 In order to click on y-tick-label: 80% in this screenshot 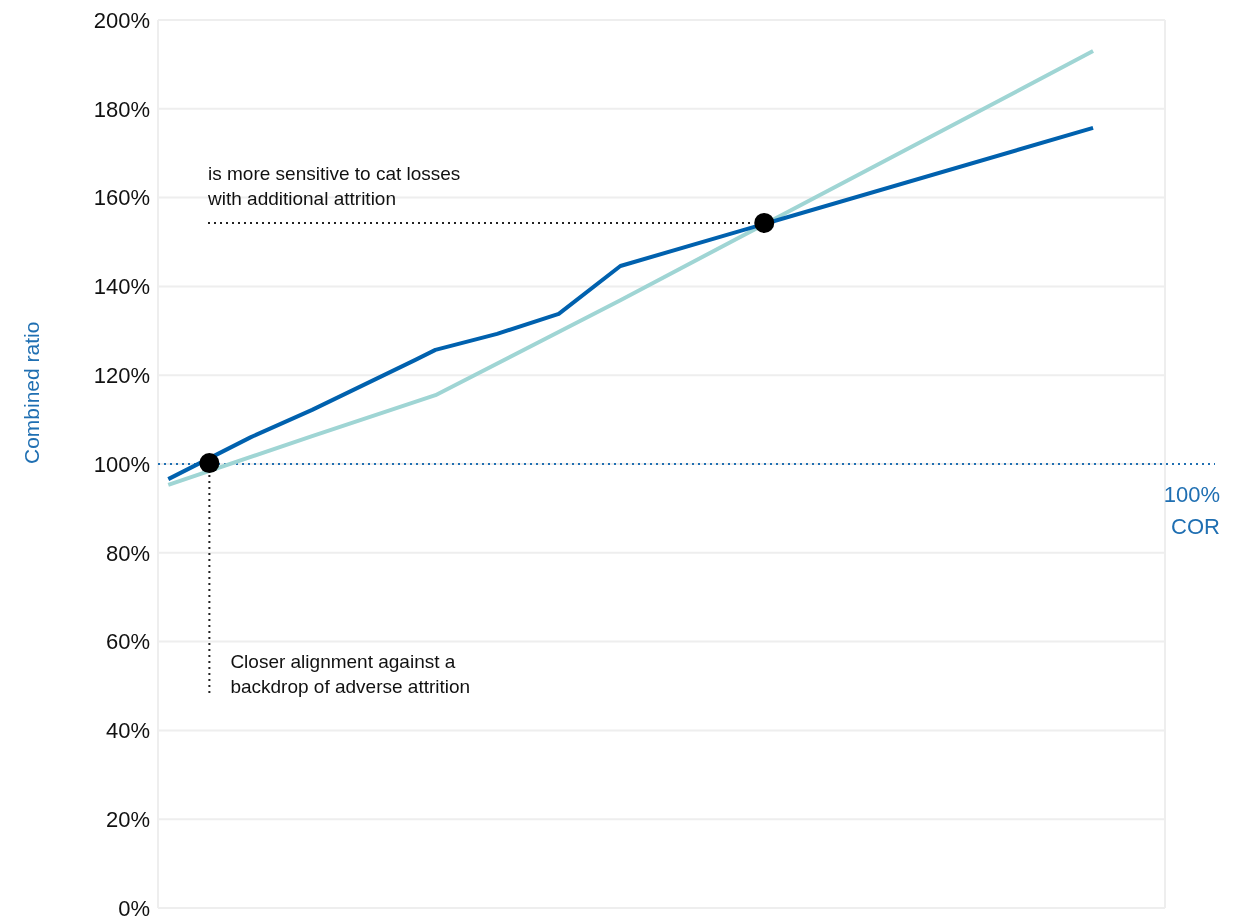, I will do `click(127, 553)`.